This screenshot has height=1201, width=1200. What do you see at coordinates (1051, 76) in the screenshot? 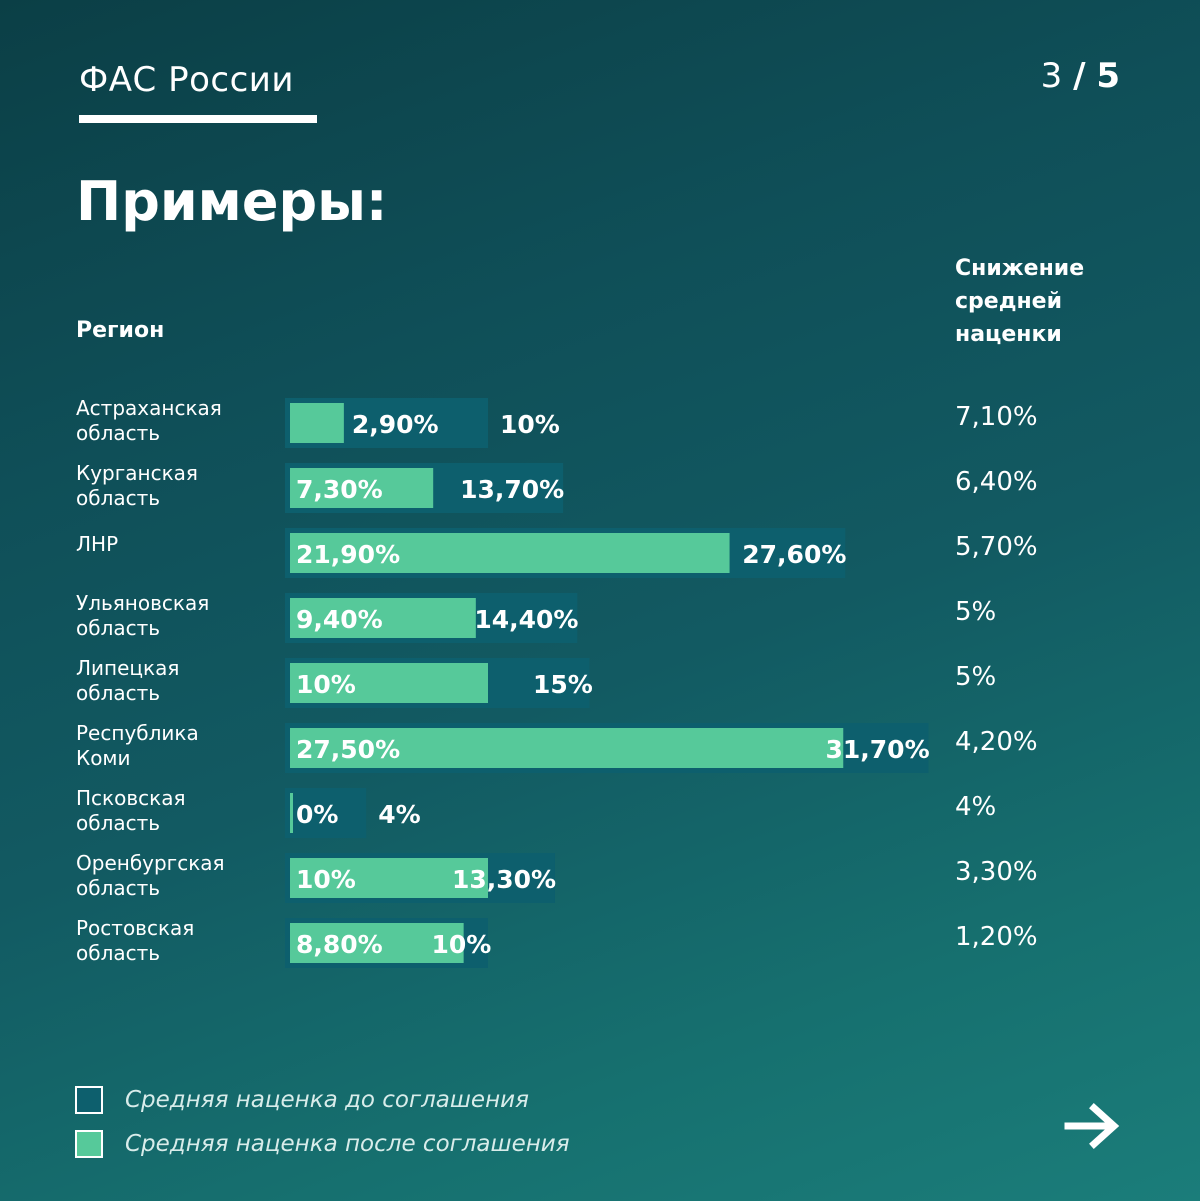
I see `page-current: 3` at bounding box center [1051, 76].